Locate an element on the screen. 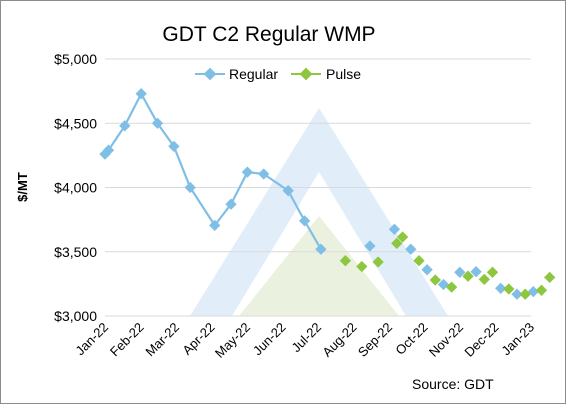  y-axis-ticks: $3,000 $3,500 $4,000 $4,500 $5,000 is located at coordinates (75, 187).